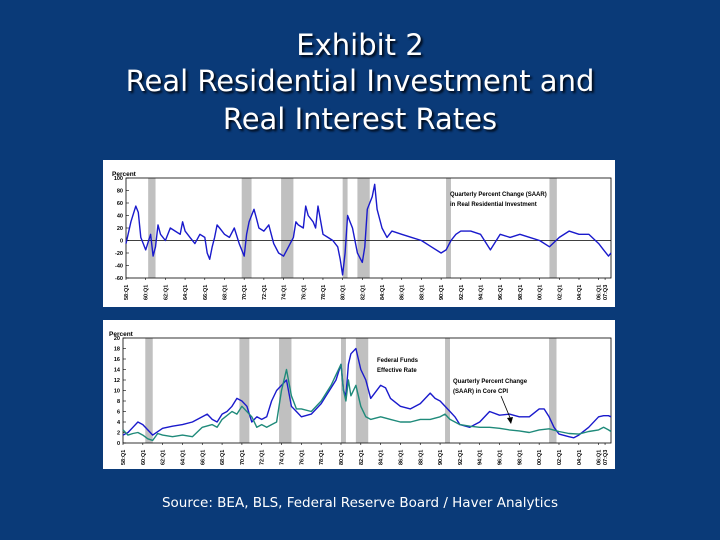  I want to click on chart2-y-tick-label: 4, so click(119, 423).